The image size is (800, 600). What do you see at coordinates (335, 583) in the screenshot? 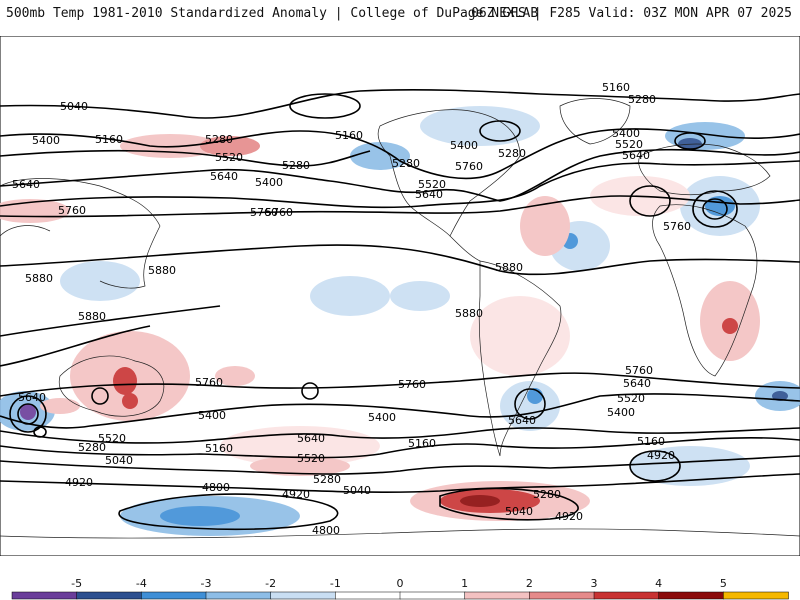
I see `colorbar-tick-label: -1` at bounding box center [335, 583].